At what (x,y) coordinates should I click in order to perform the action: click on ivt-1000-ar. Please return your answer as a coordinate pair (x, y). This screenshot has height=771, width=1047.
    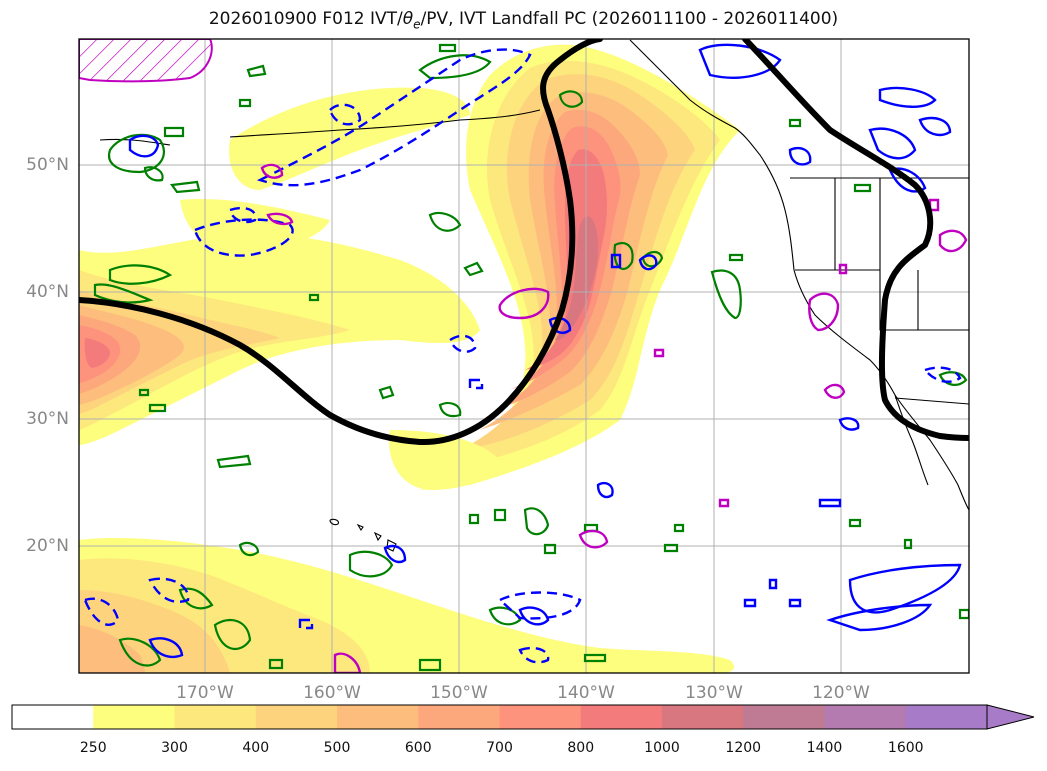
    Looking at the image, I should click on (577, 278).